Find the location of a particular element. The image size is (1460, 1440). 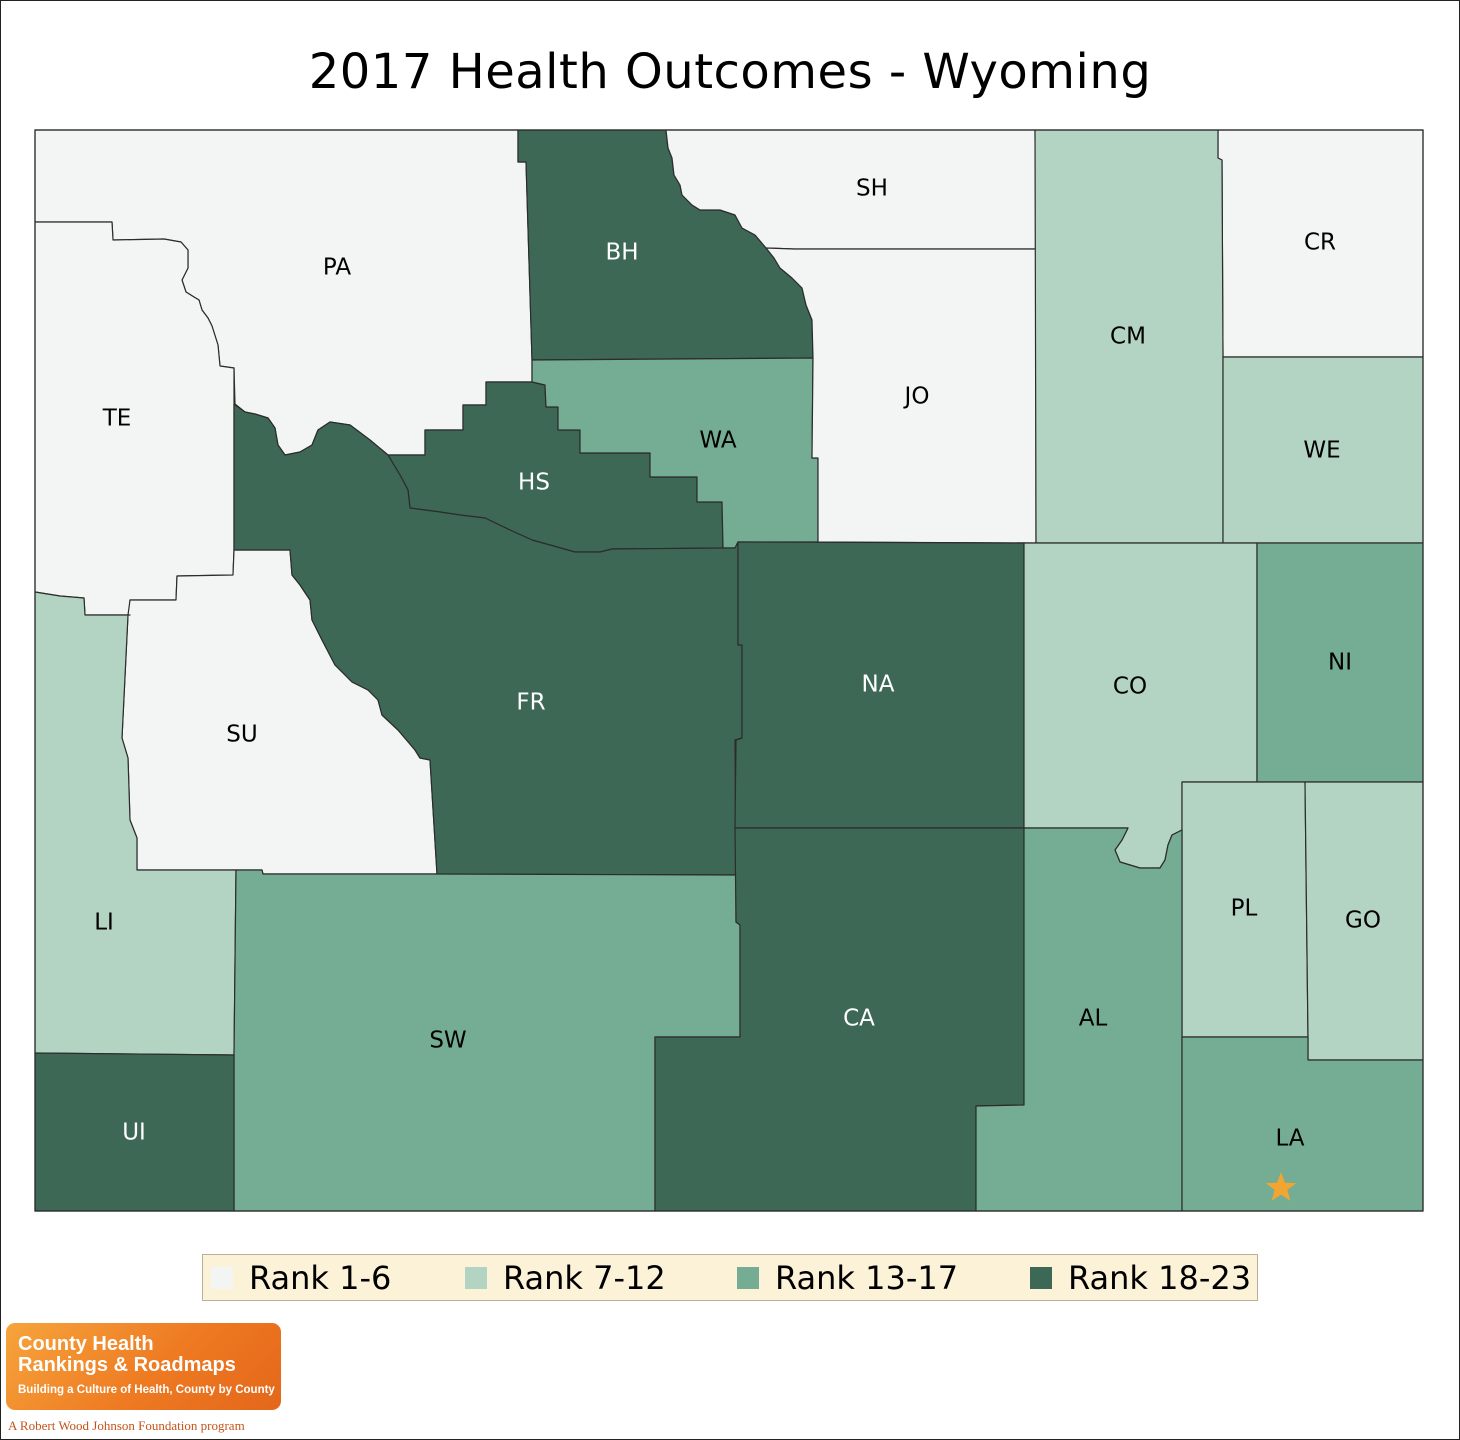

logo-line-2: Rankings & Roadmaps is located at coordinates (127, 1365).